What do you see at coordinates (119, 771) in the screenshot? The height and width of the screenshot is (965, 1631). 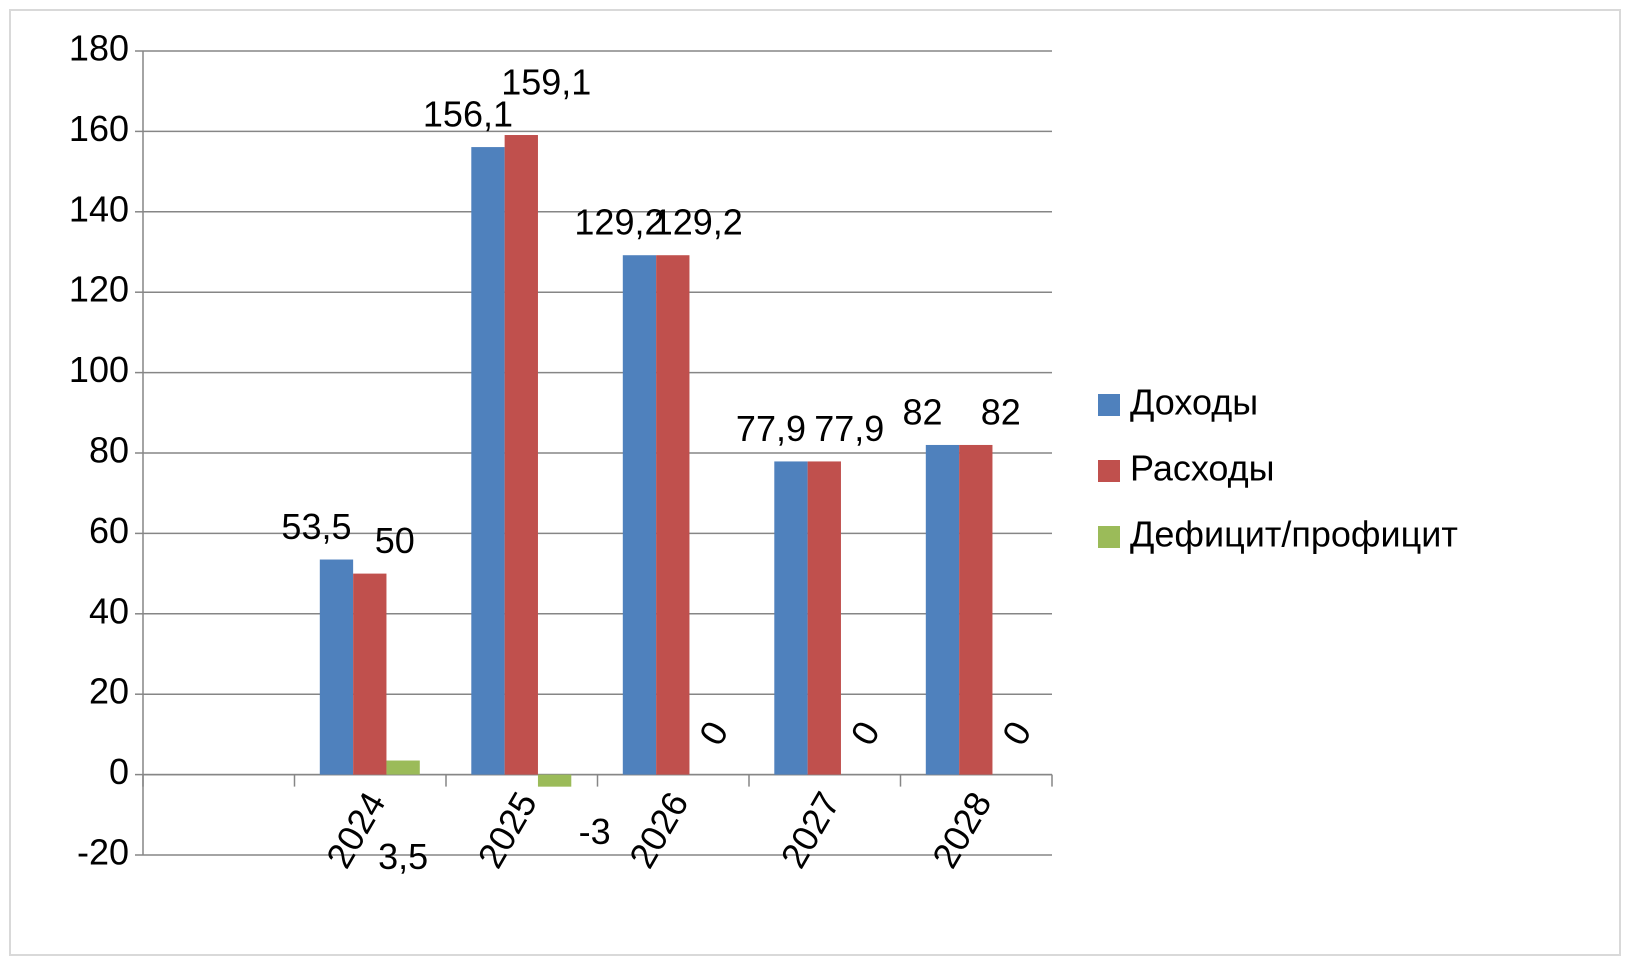 I see `y-tick-label: 0` at bounding box center [119, 771].